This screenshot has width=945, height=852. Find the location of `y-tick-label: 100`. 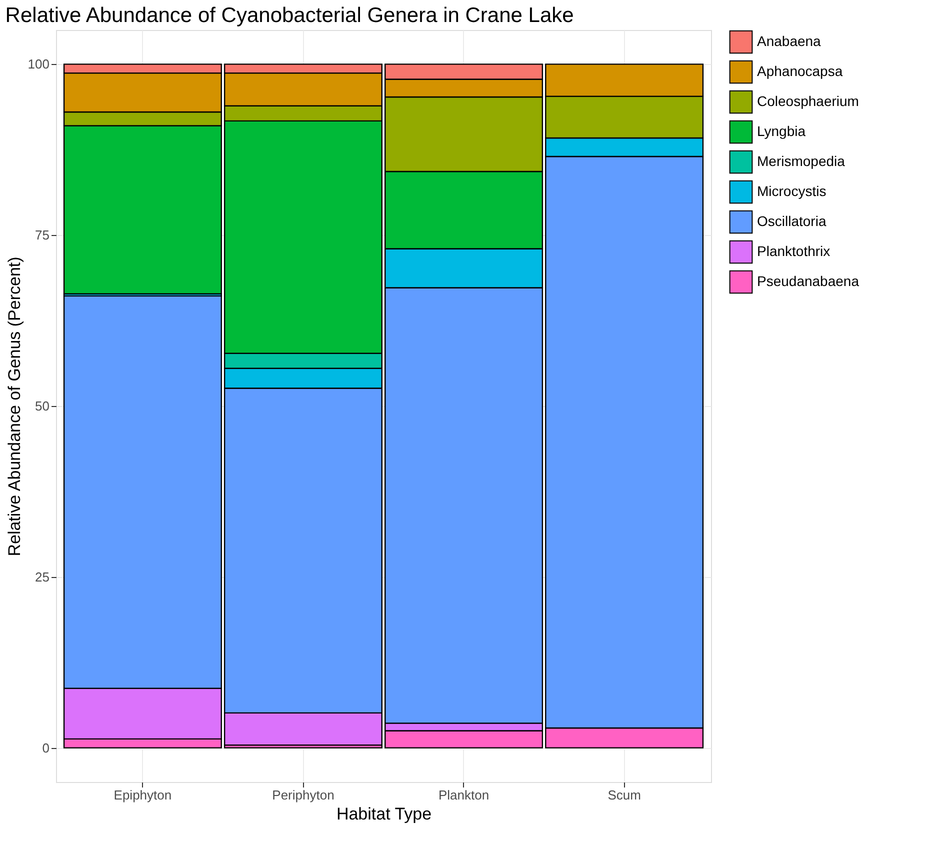

y-tick-label: 100 is located at coordinates (39, 64).